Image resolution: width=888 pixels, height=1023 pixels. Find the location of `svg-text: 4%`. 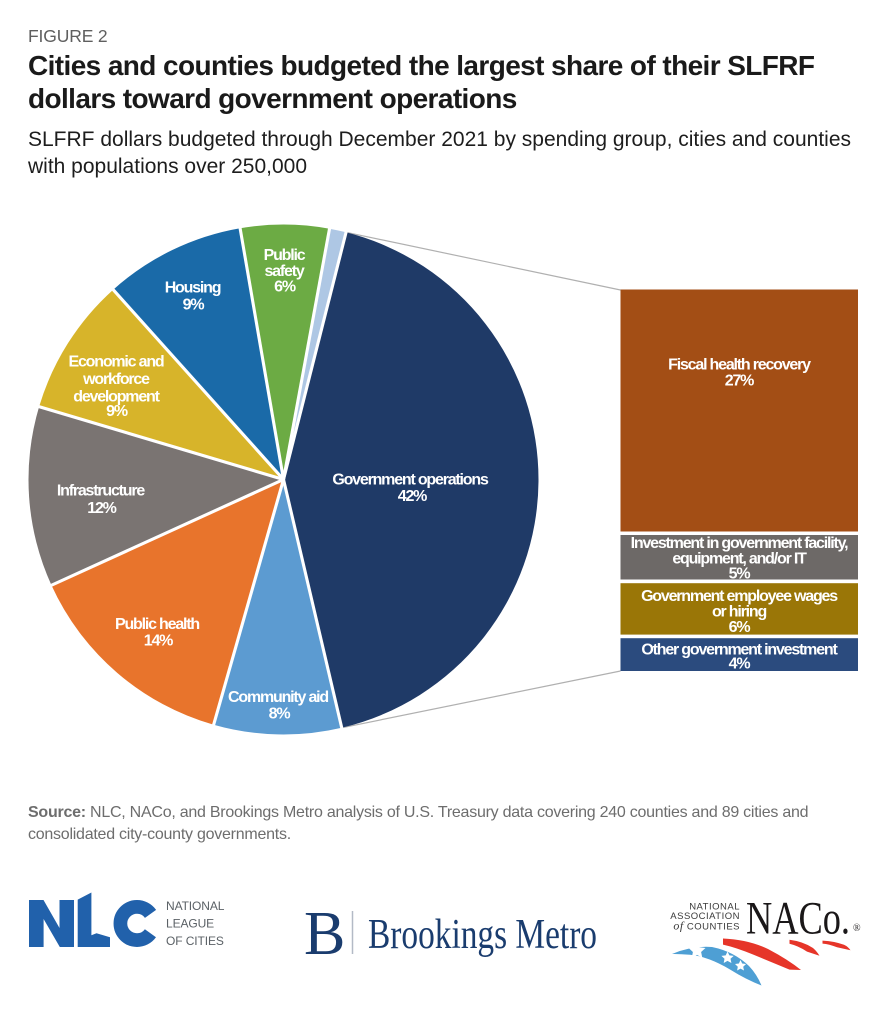

svg-text: 4% is located at coordinates (740, 664).